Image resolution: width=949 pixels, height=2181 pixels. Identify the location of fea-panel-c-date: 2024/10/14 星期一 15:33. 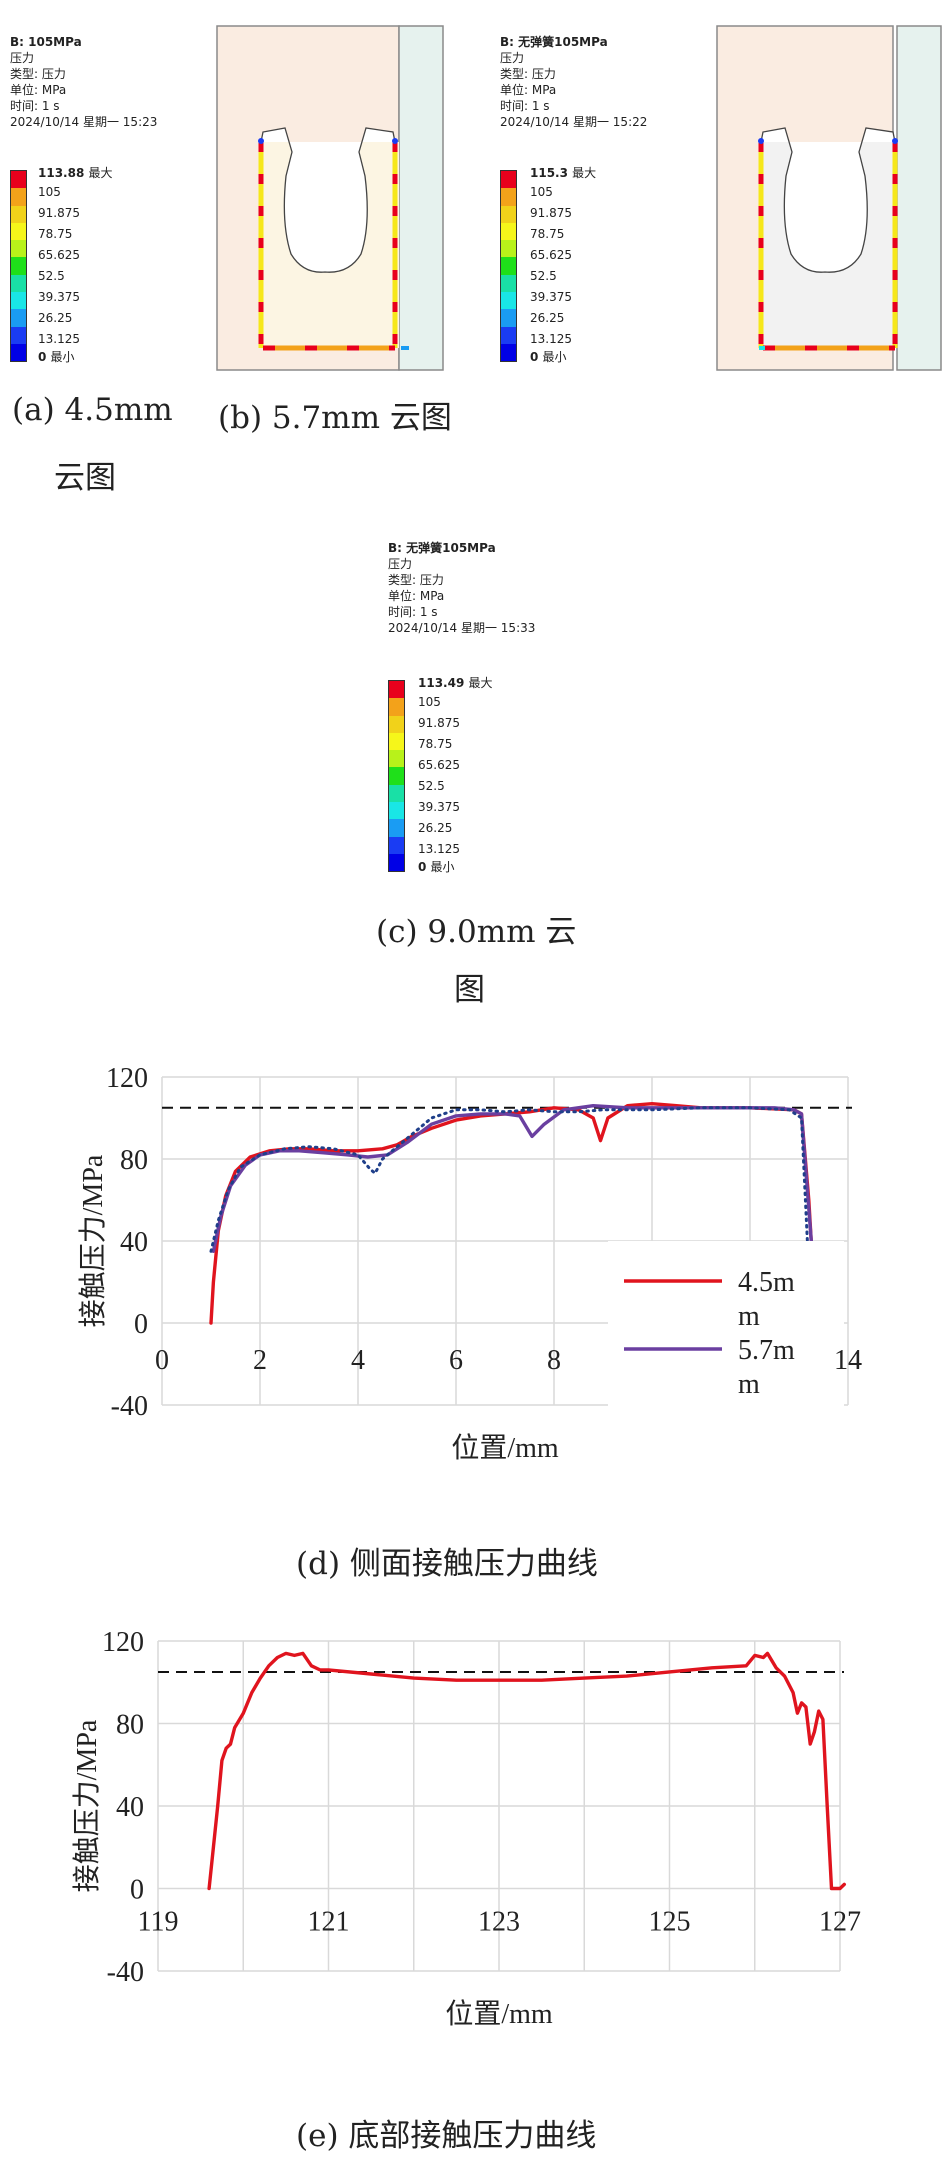
(462, 628).